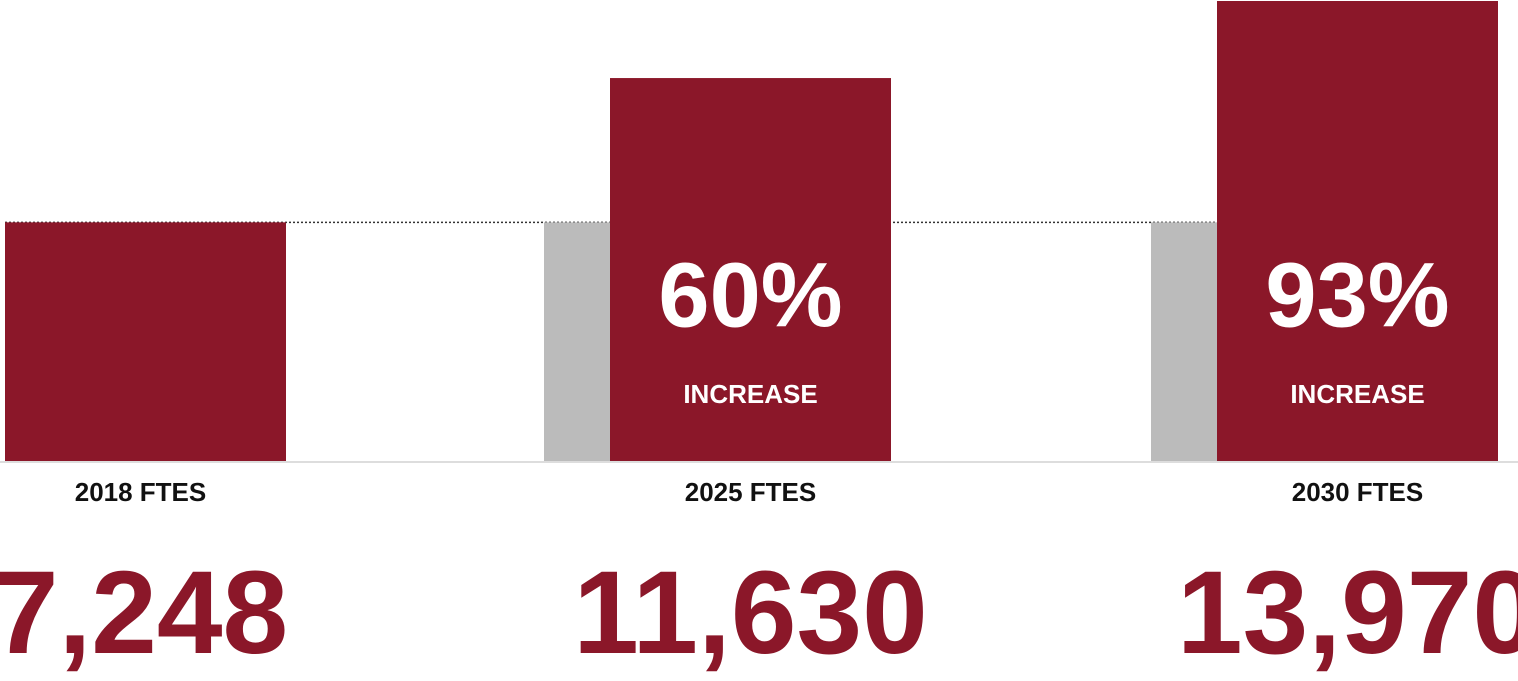  What do you see at coordinates (141, 492) in the screenshot?
I see `category-label: 2018 FTES` at bounding box center [141, 492].